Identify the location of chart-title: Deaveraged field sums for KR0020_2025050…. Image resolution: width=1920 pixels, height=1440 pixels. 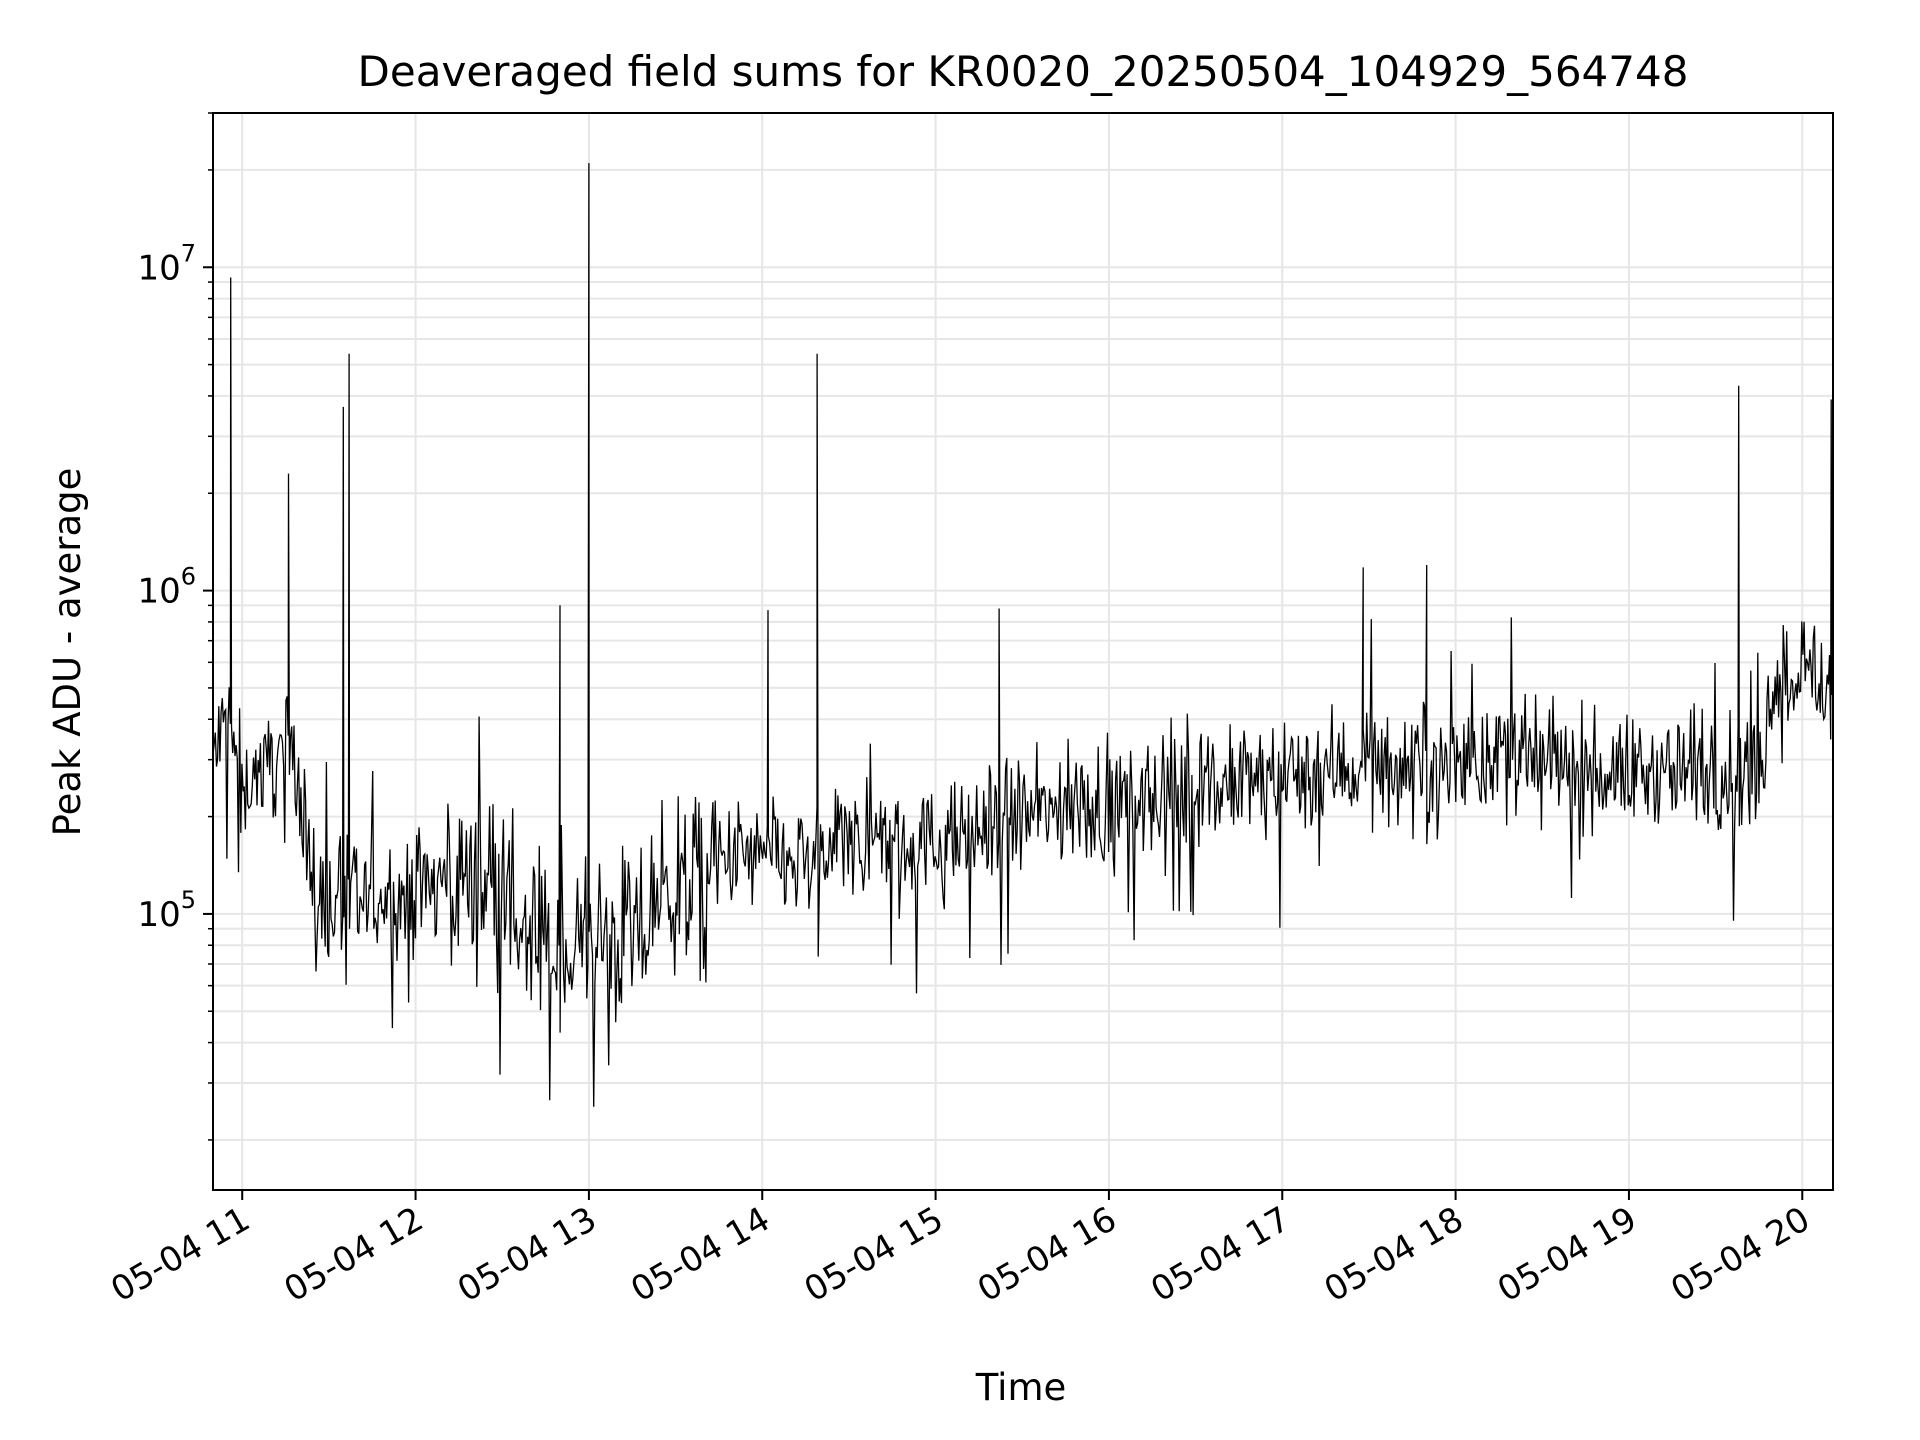
(1023, 71).